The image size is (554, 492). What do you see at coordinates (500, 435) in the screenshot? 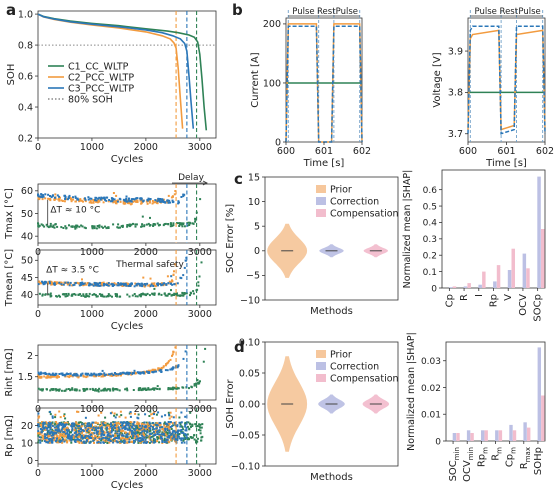
I see `d2-bar-Compensation` at bounding box center [500, 435].